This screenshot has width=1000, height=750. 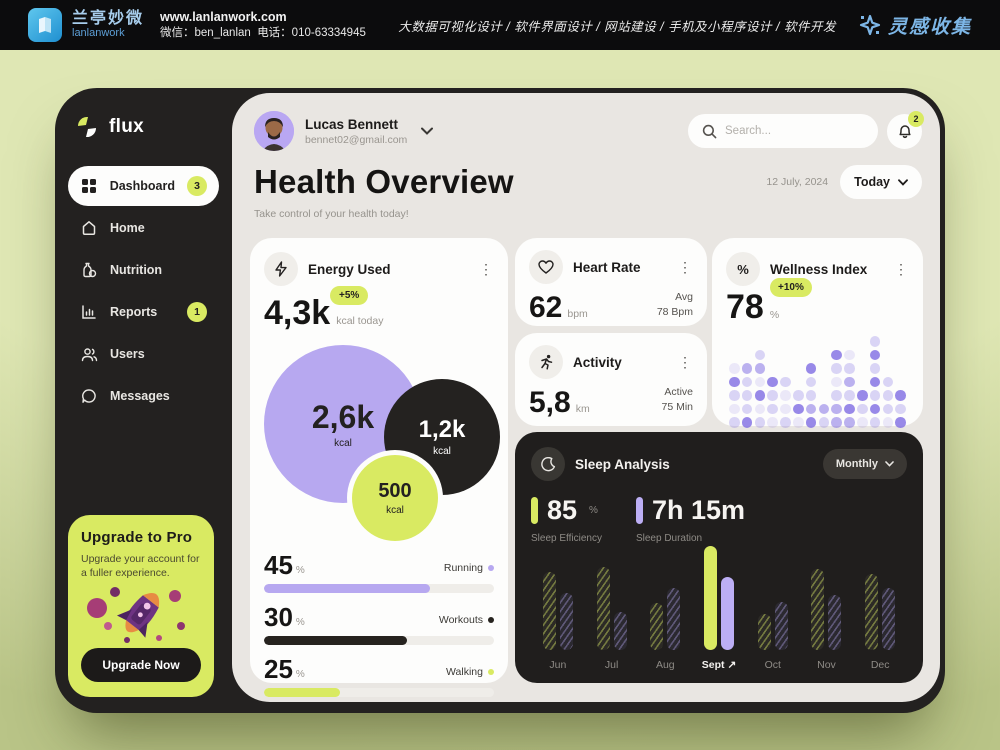 I want to click on page-title: Health Overview, so click(x=384, y=181).